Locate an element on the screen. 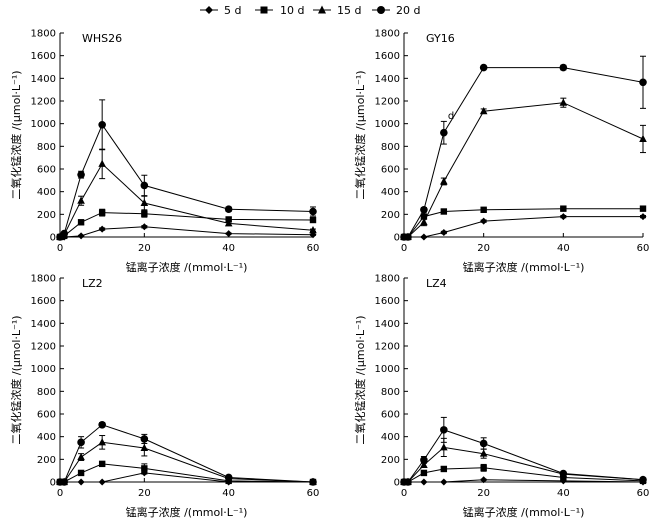  legend-label-10d: 10 d is located at coordinates (292, 10).